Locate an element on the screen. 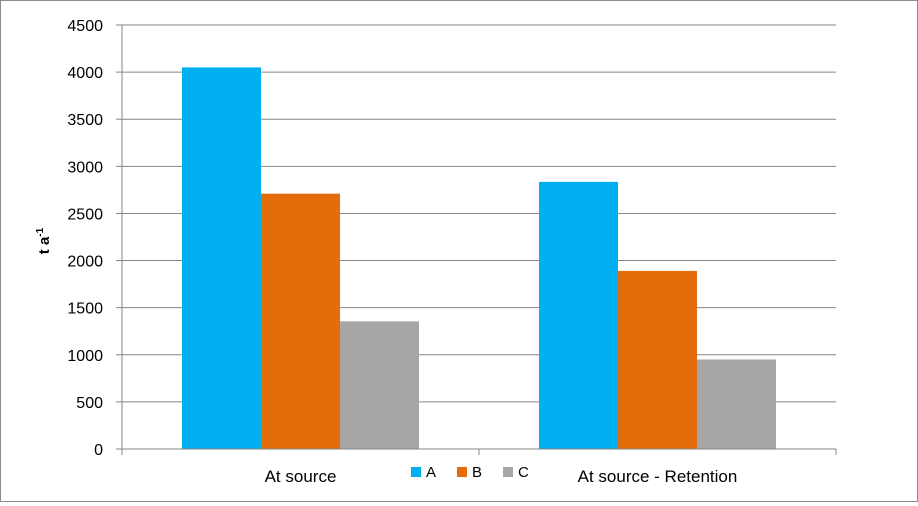 This screenshot has width=918, height=506. y-tick-label: 4500 is located at coordinates (85, 26).